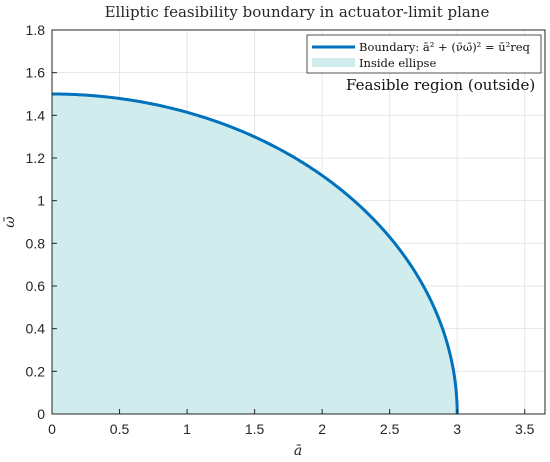  What do you see at coordinates (298, 451) in the screenshot?
I see `x-axis-label: ā` at bounding box center [298, 451].